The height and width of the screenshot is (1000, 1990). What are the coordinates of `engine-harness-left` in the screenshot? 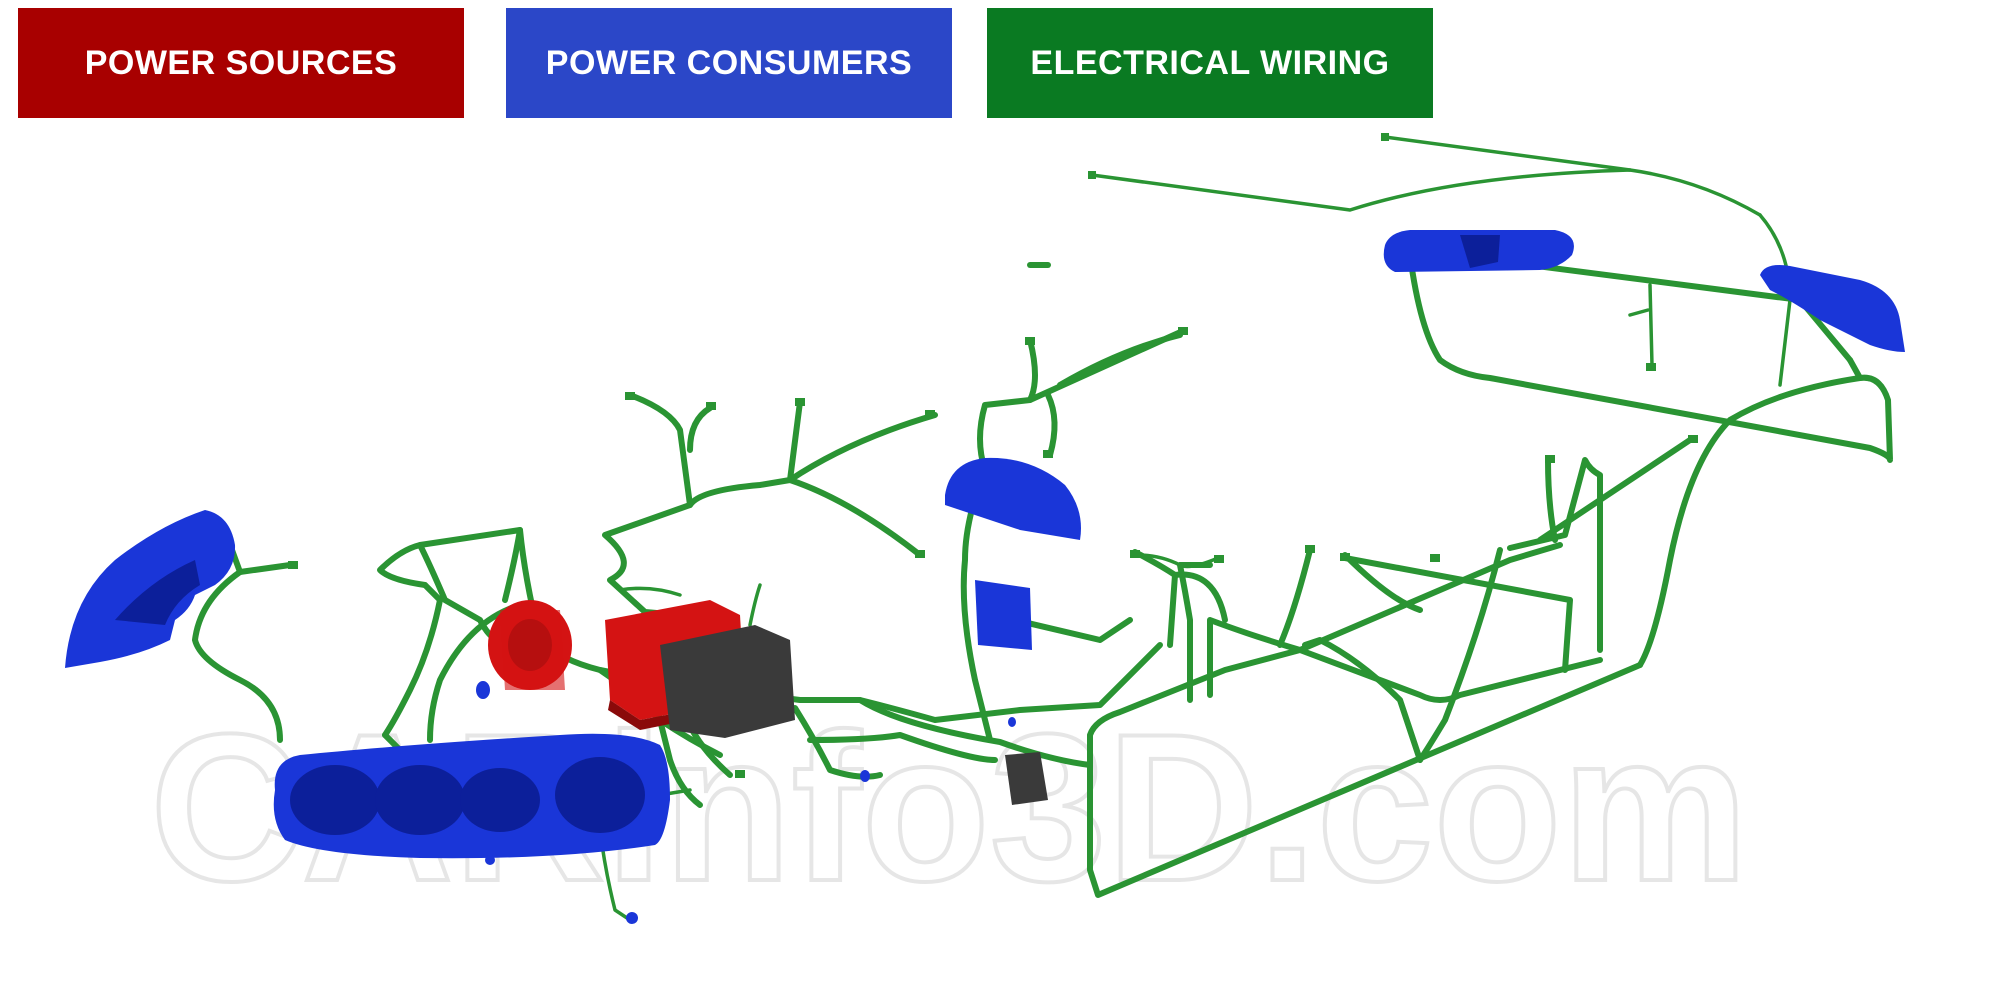 It's located at (450, 565).